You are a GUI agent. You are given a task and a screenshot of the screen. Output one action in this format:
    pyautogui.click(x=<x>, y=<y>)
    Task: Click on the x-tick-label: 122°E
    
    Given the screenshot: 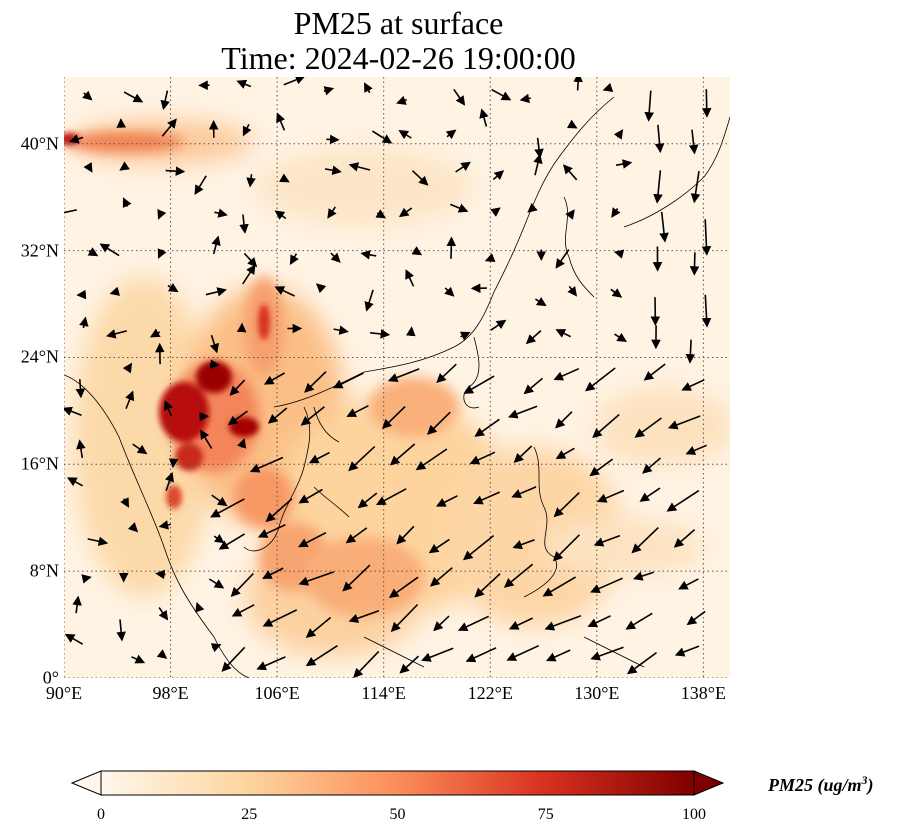 What is the action you would take?
    pyautogui.click(x=490, y=693)
    